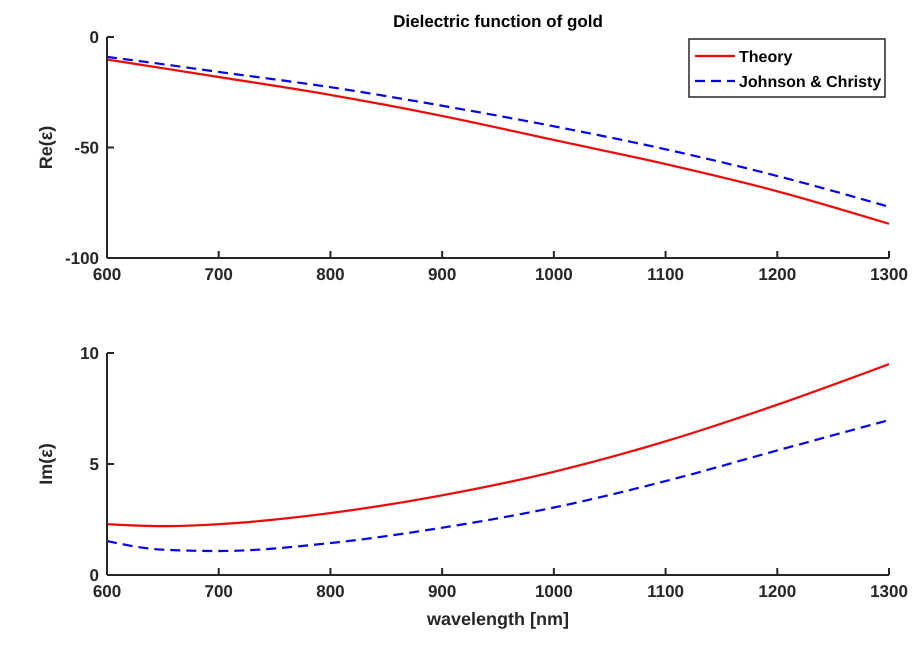 This screenshot has height=660, width=923. Describe the element at coordinates (46, 464) in the screenshot. I see `y-axis-title: Im(ε)` at that location.